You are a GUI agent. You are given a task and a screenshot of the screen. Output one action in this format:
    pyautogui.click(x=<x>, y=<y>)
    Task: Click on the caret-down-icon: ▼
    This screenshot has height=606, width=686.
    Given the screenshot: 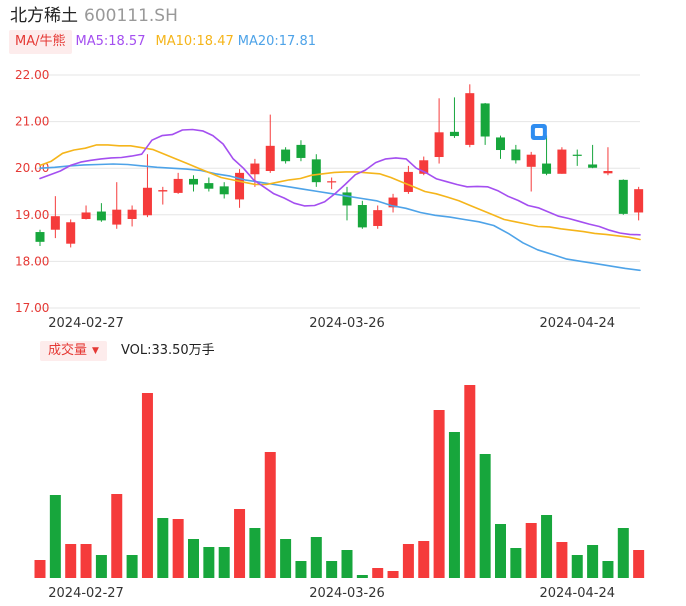 What is the action you would take?
    pyautogui.click(x=95, y=351)
    